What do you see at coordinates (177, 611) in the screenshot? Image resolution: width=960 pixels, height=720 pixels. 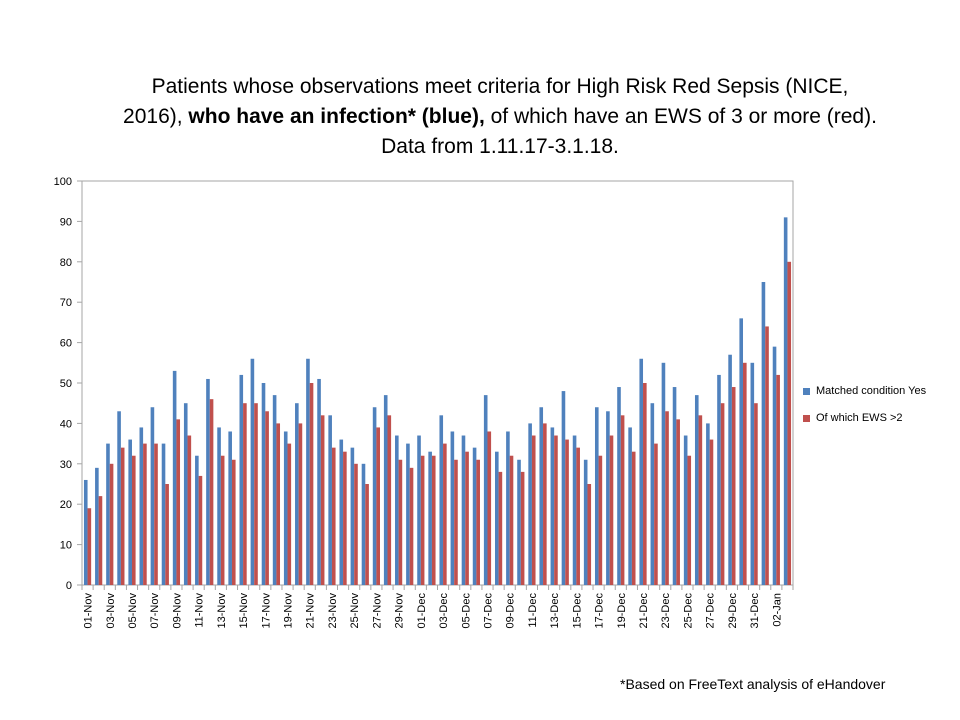 I see `x-tick-label: 09-Nov` at bounding box center [177, 611].